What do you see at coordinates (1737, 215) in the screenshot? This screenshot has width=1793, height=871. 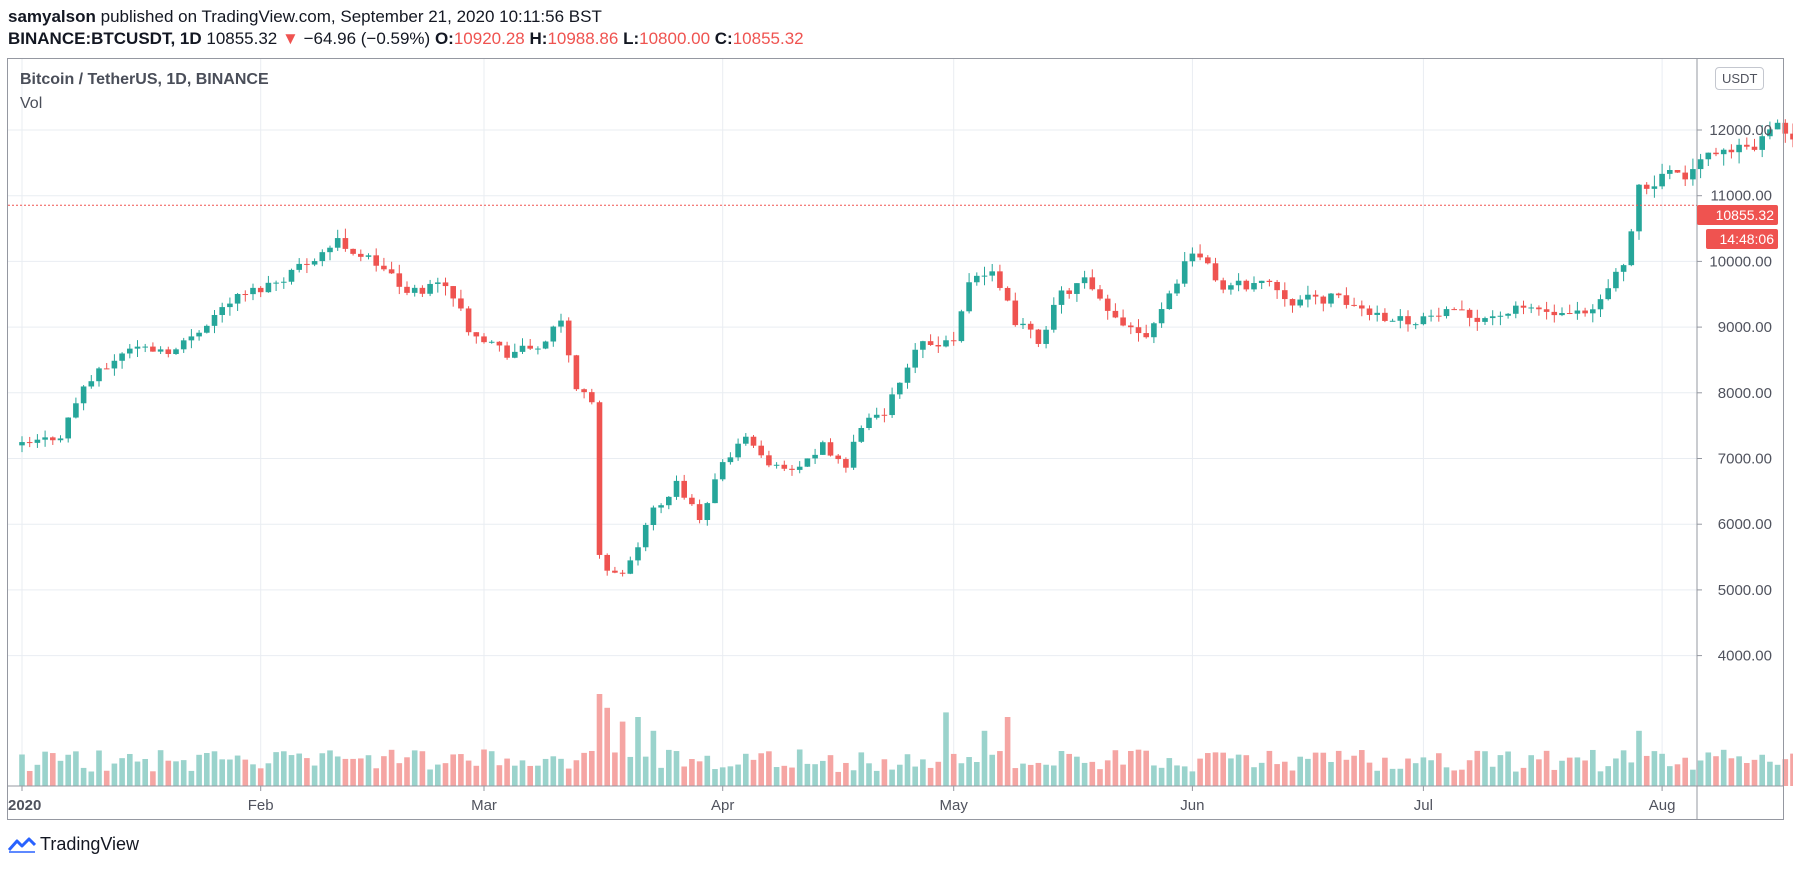 I see `price-badge: 10855.32` at bounding box center [1737, 215].